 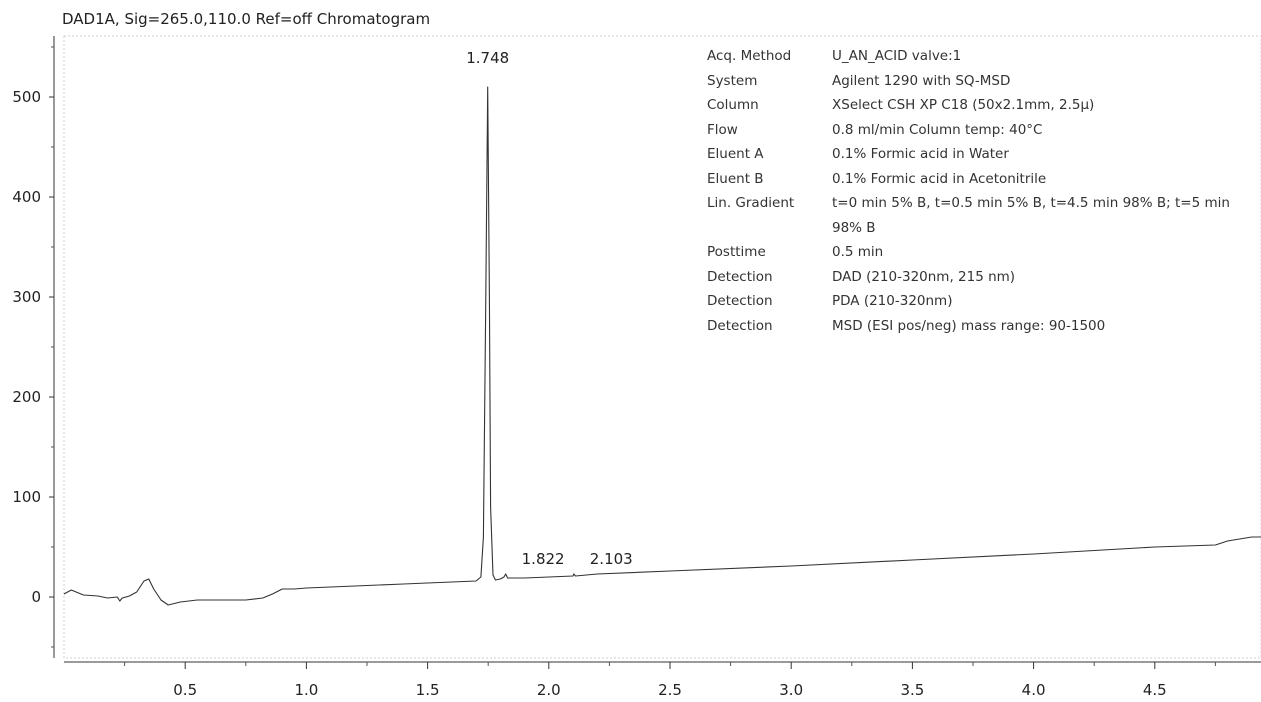 I want to click on method-label: Posttime, so click(x=736, y=252).